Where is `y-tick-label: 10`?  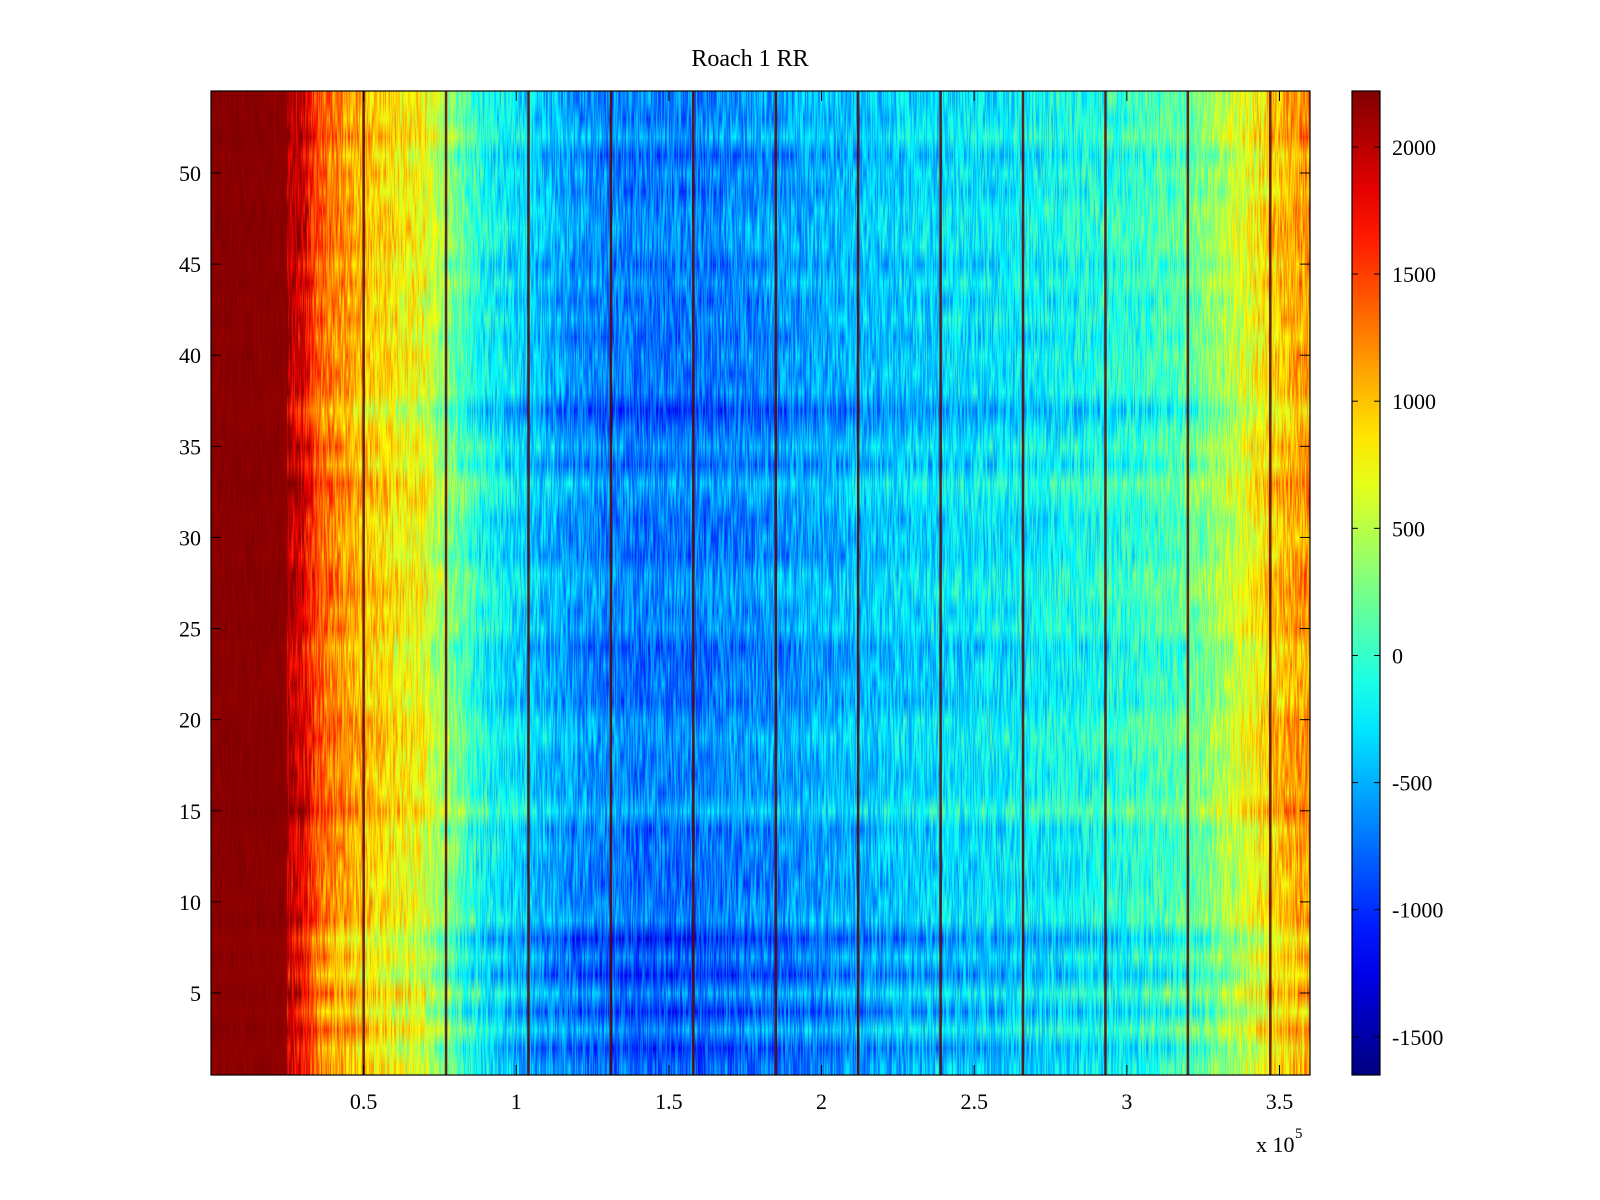 y-tick-label: 10 is located at coordinates (190, 902).